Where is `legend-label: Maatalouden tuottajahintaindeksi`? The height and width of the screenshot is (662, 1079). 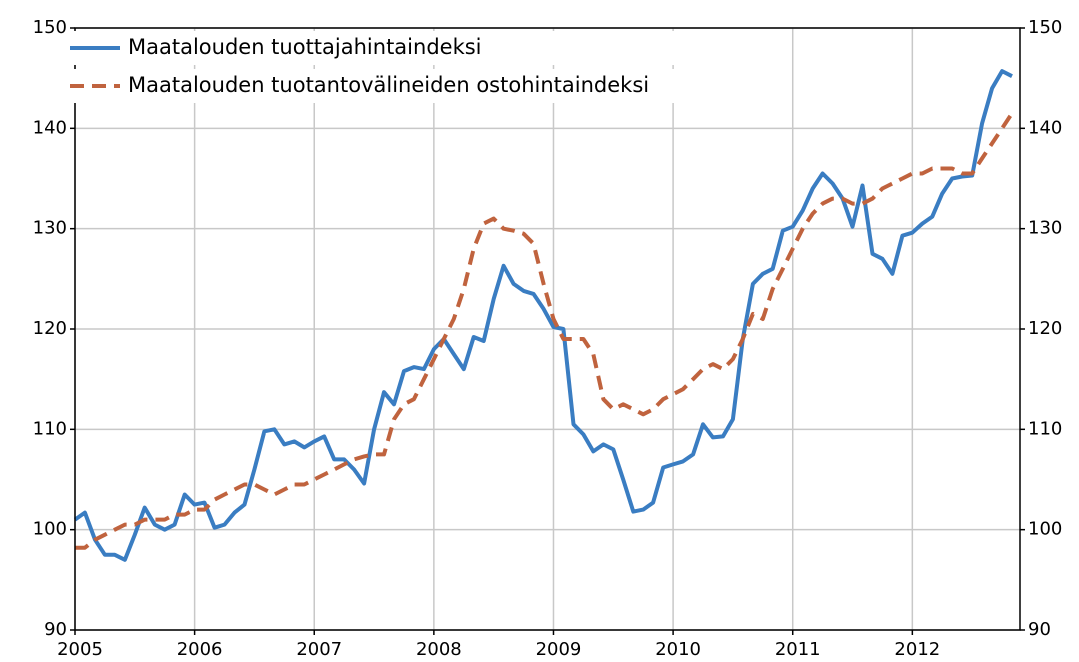 legend-label: Maatalouden tuottajahintaindeksi is located at coordinates (305, 47).